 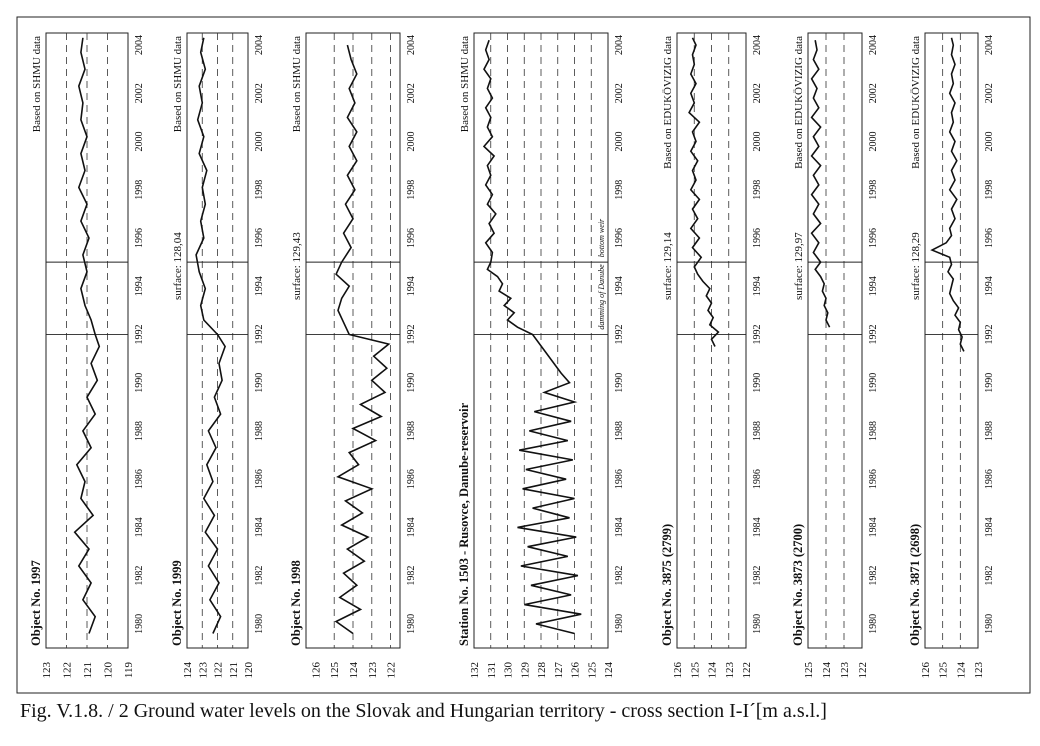 I want to click on level-tick-label: 132, so click(x=475, y=670).